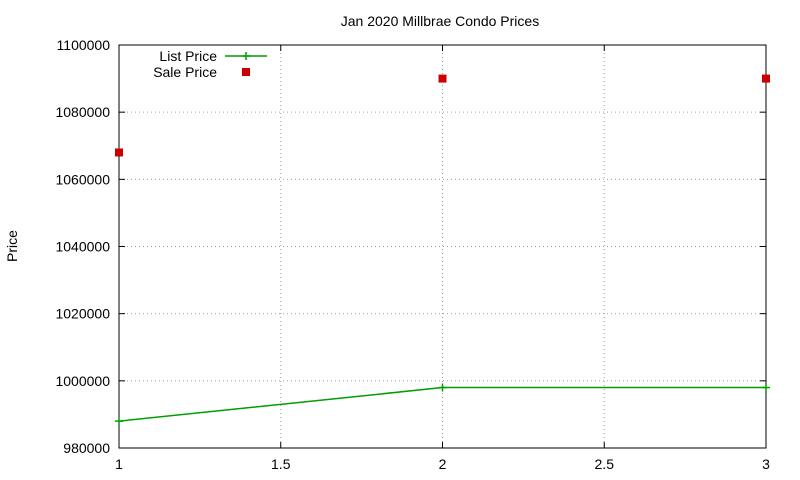 This screenshot has width=800, height=480. What do you see at coordinates (82, 179) in the screenshot?
I see `y-tick-label: 1060000` at bounding box center [82, 179].